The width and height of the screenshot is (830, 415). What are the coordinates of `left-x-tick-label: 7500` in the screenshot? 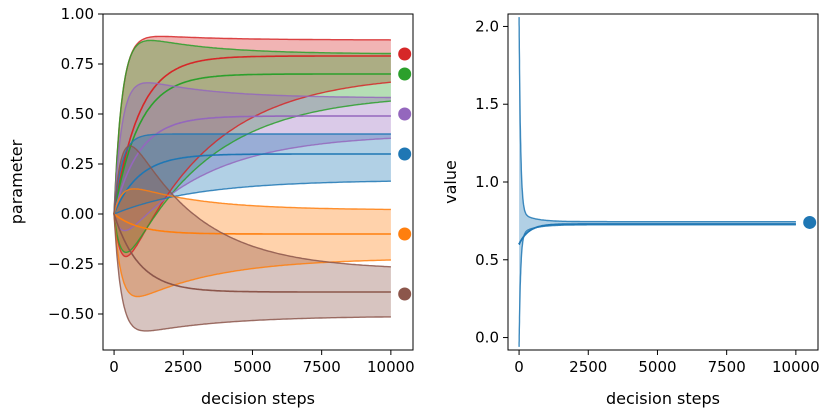 It's located at (322, 367).